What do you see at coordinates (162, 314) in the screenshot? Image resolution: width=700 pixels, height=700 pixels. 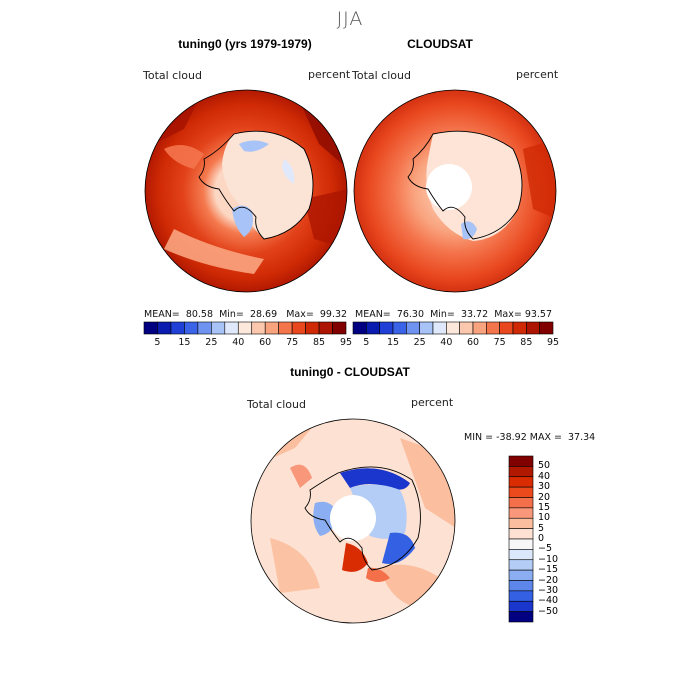 I see `panel1-mean-label: MEAN=` at bounding box center [162, 314].